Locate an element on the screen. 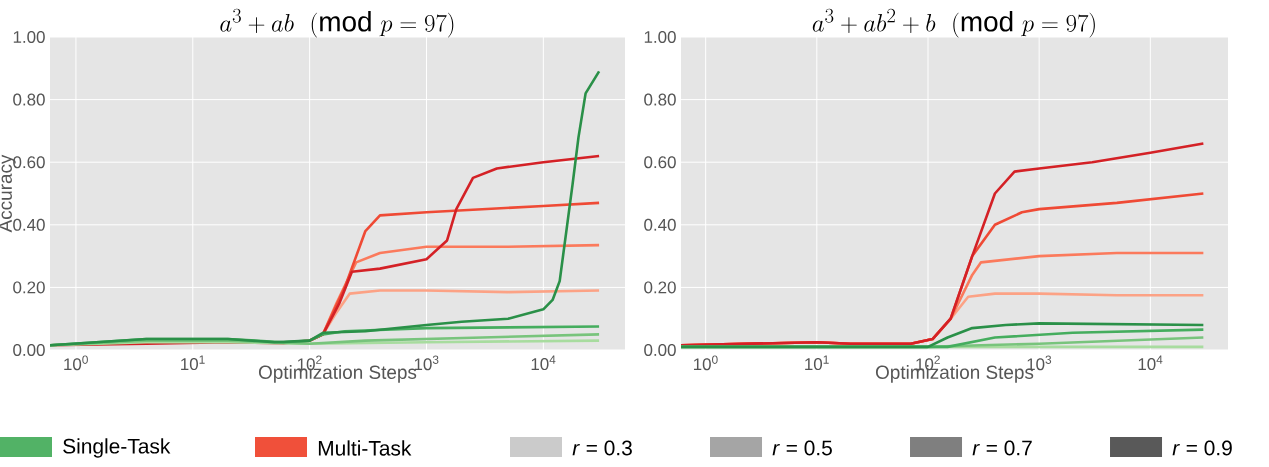 The width and height of the screenshot is (1269, 467). legend-label: Multi-Task is located at coordinates (365, 448).